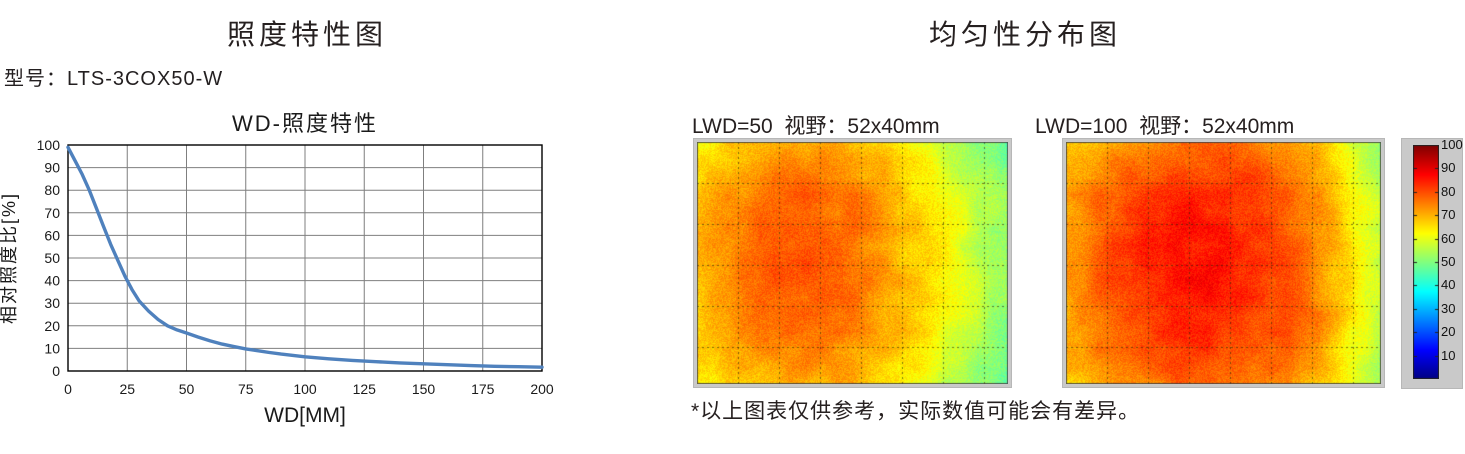 This screenshot has width=1465, height=454. What do you see at coordinates (1448, 261) in the screenshot?
I see `colorbar-tick-label: 50` at bounding box center [1448, 261].